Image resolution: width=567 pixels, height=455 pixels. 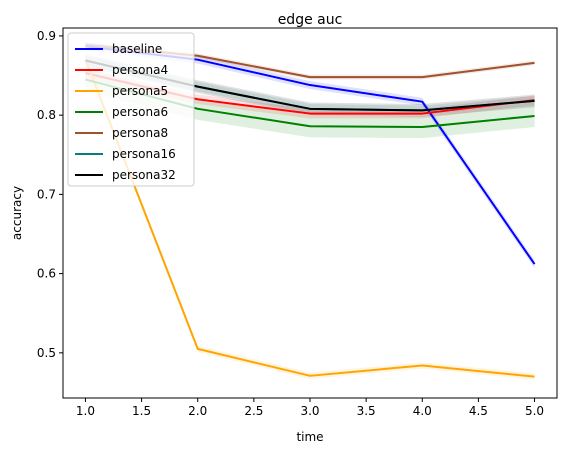 I want to click on x-axis-ticks: 1.0 1.5 2.0 2.5 3.0 3.5 4.0 4.5 5.0, so click(x=310, y=408).